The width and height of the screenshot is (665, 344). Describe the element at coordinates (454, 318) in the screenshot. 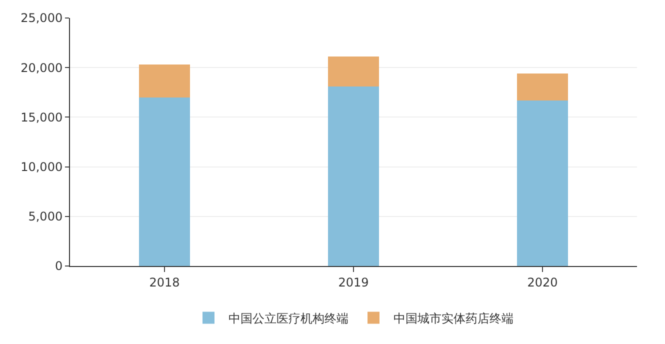

I see `legend-label: 中国城市实体药店终端` at that location.